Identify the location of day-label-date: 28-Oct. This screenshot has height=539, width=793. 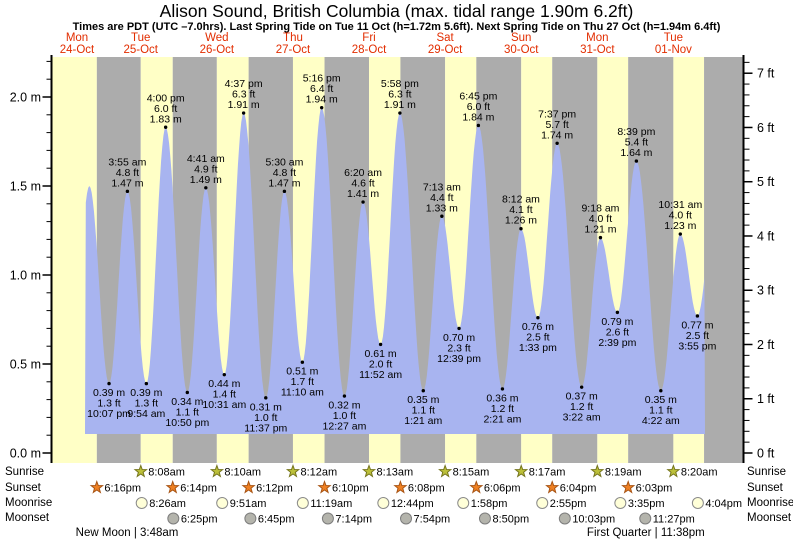
(369, 50).